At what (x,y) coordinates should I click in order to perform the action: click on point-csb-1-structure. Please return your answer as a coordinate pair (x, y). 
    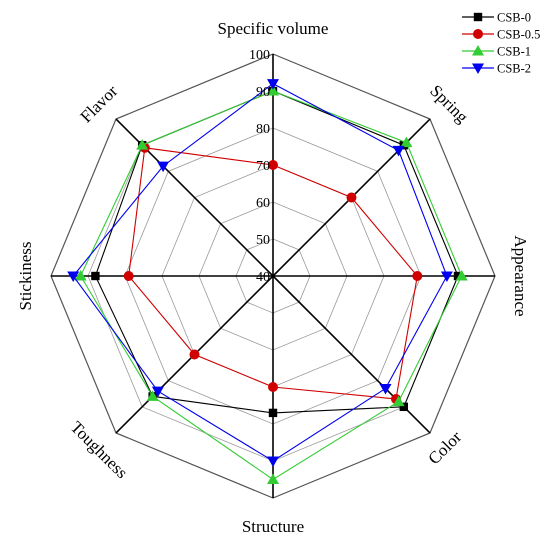
    Looking at the image, I should click on (273, 478).